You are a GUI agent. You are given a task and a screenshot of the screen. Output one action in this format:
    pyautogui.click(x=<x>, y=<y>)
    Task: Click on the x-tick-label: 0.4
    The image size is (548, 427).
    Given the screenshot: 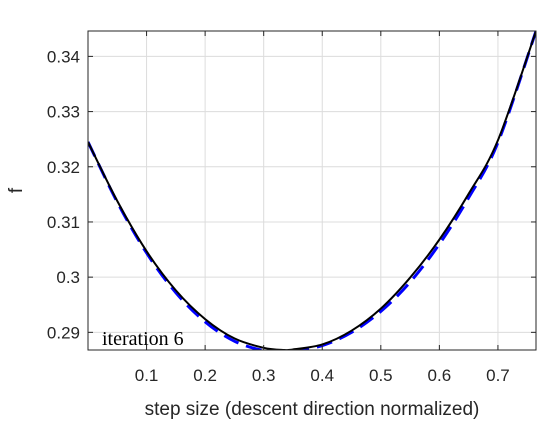 What is the action you would take?
    pyautogui.click(x=322, y=375)
    